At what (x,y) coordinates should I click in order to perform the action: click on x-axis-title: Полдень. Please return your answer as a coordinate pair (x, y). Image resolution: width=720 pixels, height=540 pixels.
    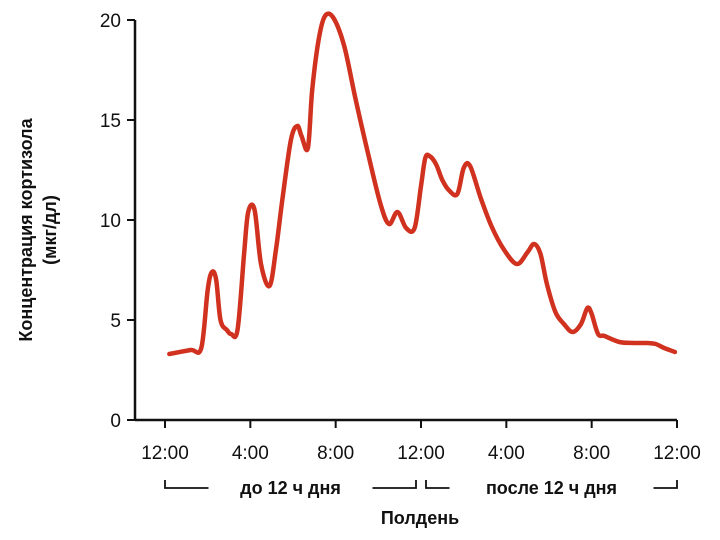
    Looking at the image, I should click on (420, 518).